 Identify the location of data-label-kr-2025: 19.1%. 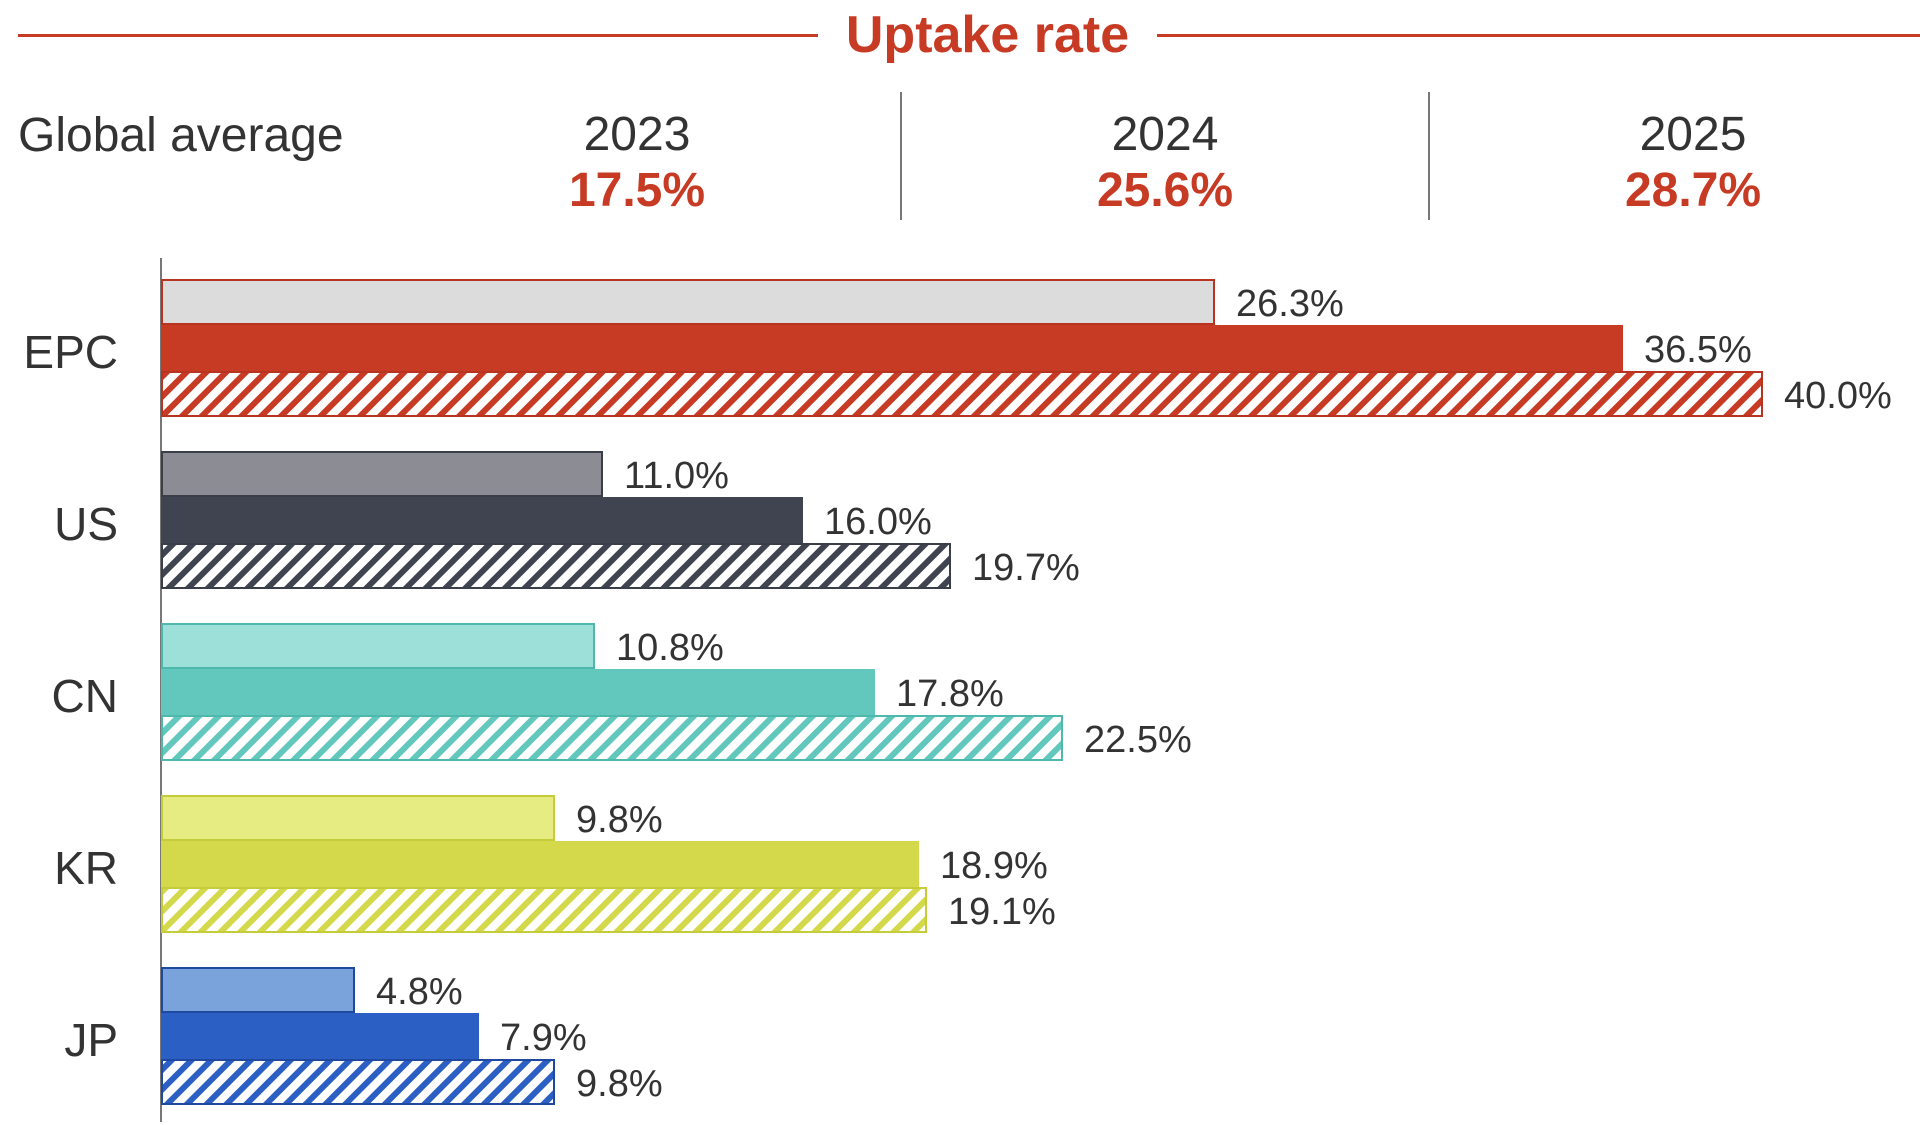
(1002, 912).